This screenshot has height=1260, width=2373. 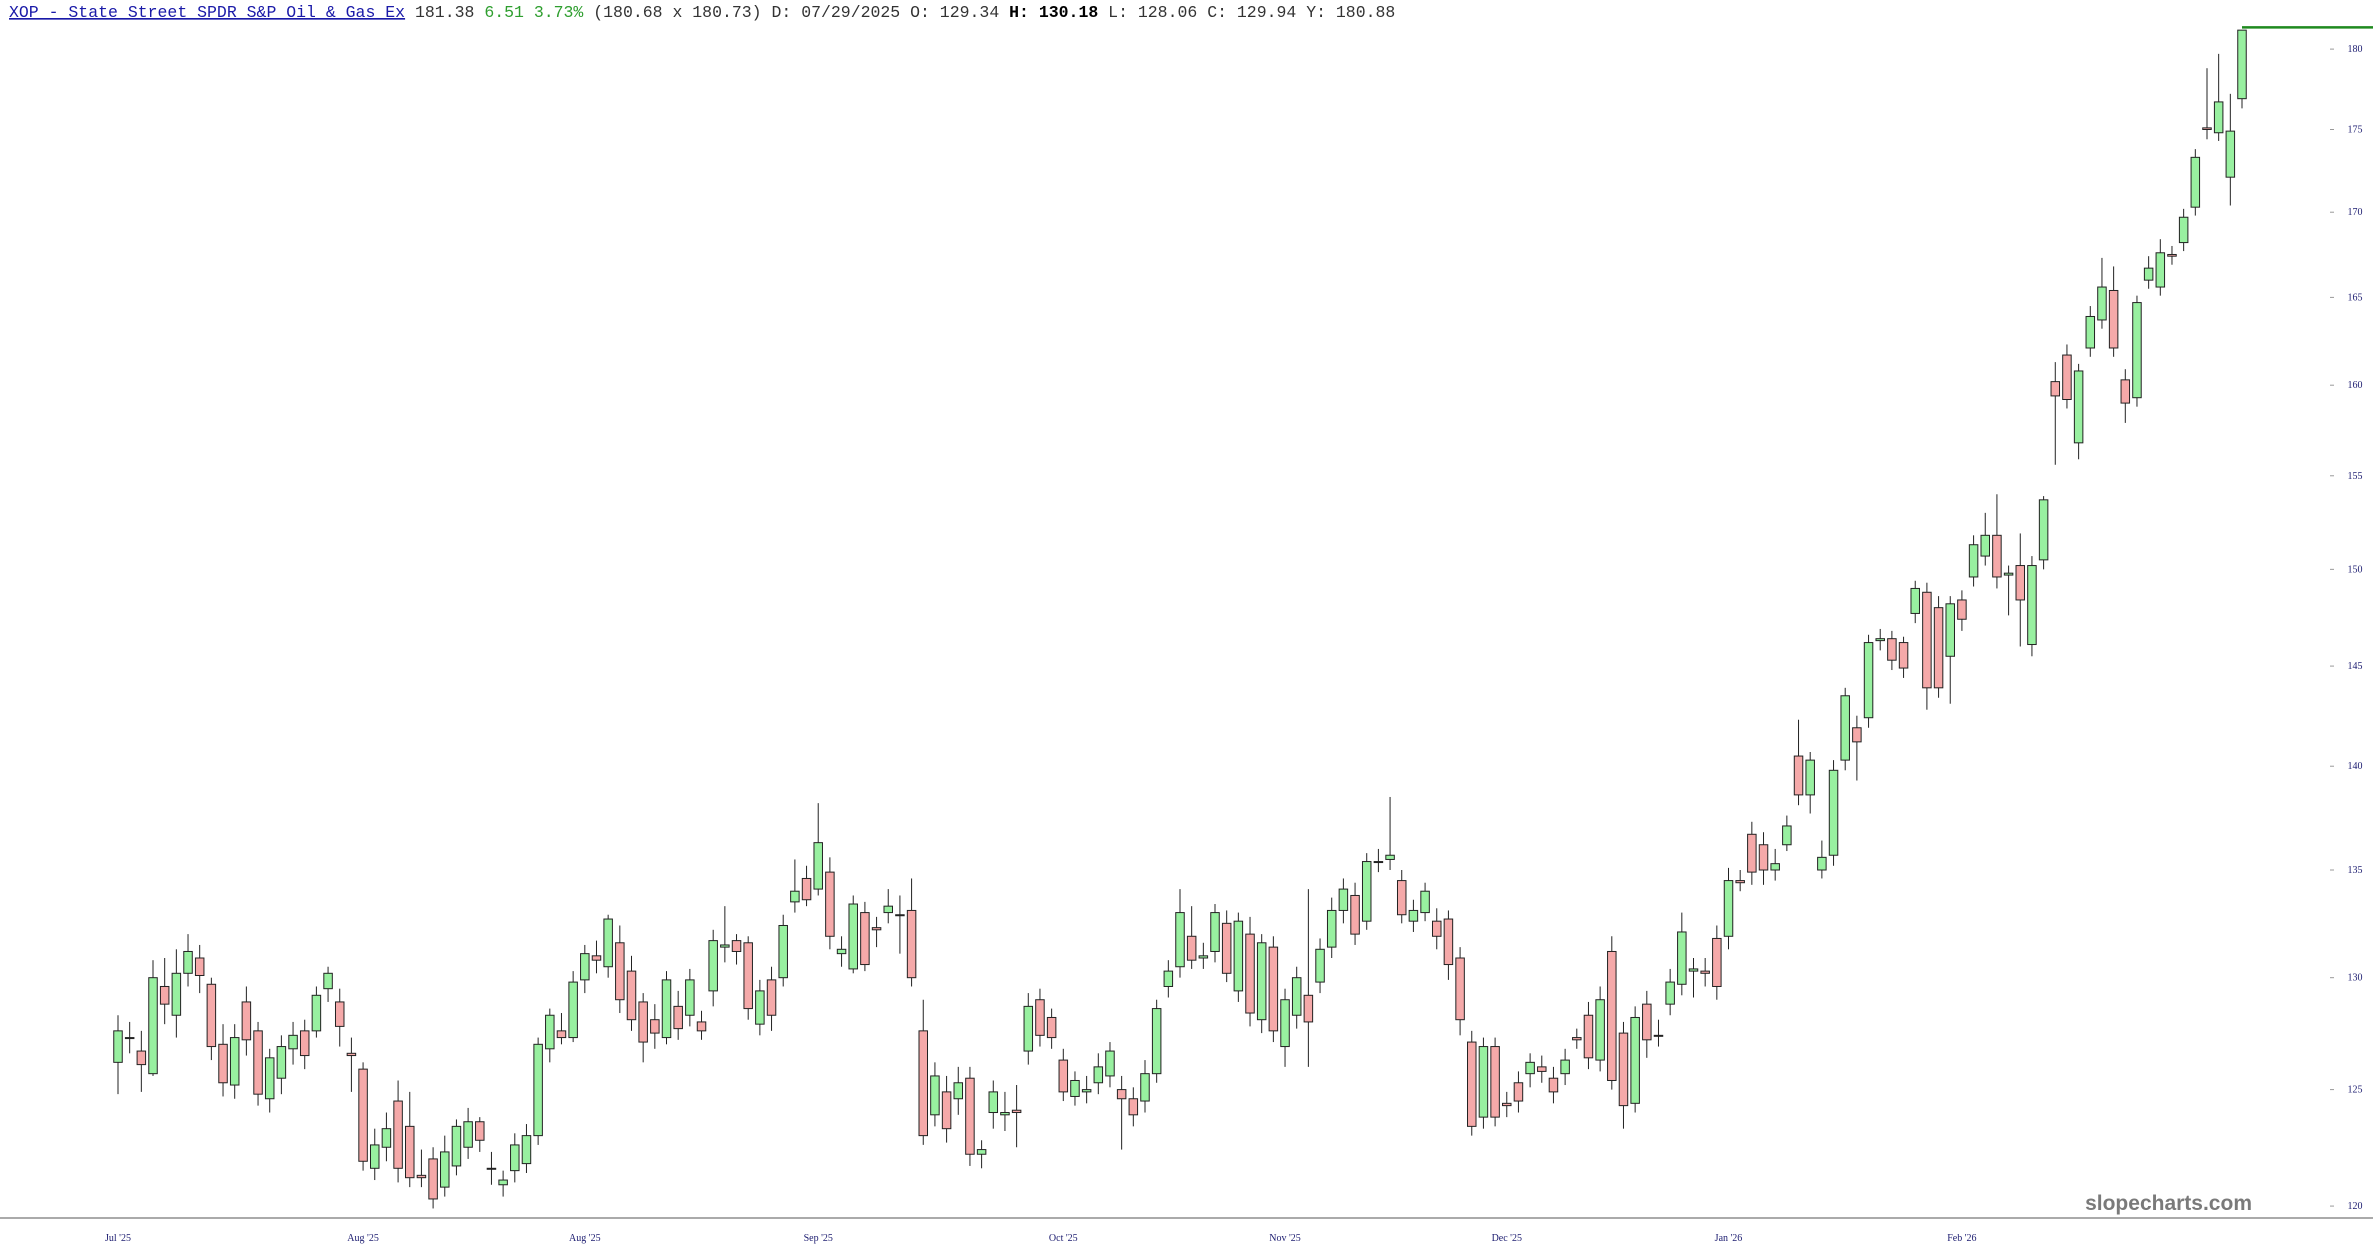 I want to click on y-tick-label: 165, so click(x=2355, y=297).